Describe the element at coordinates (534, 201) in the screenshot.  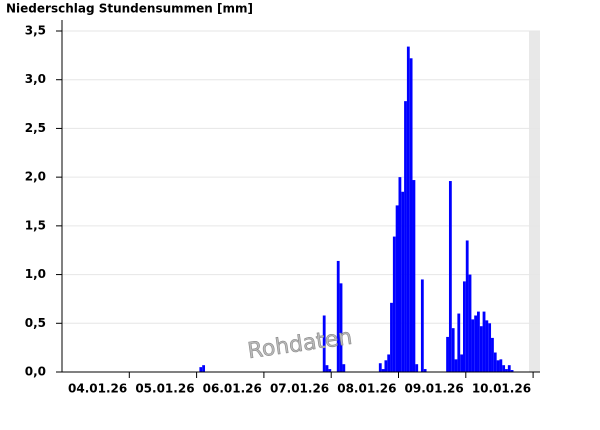
I see `future-band` at that location.